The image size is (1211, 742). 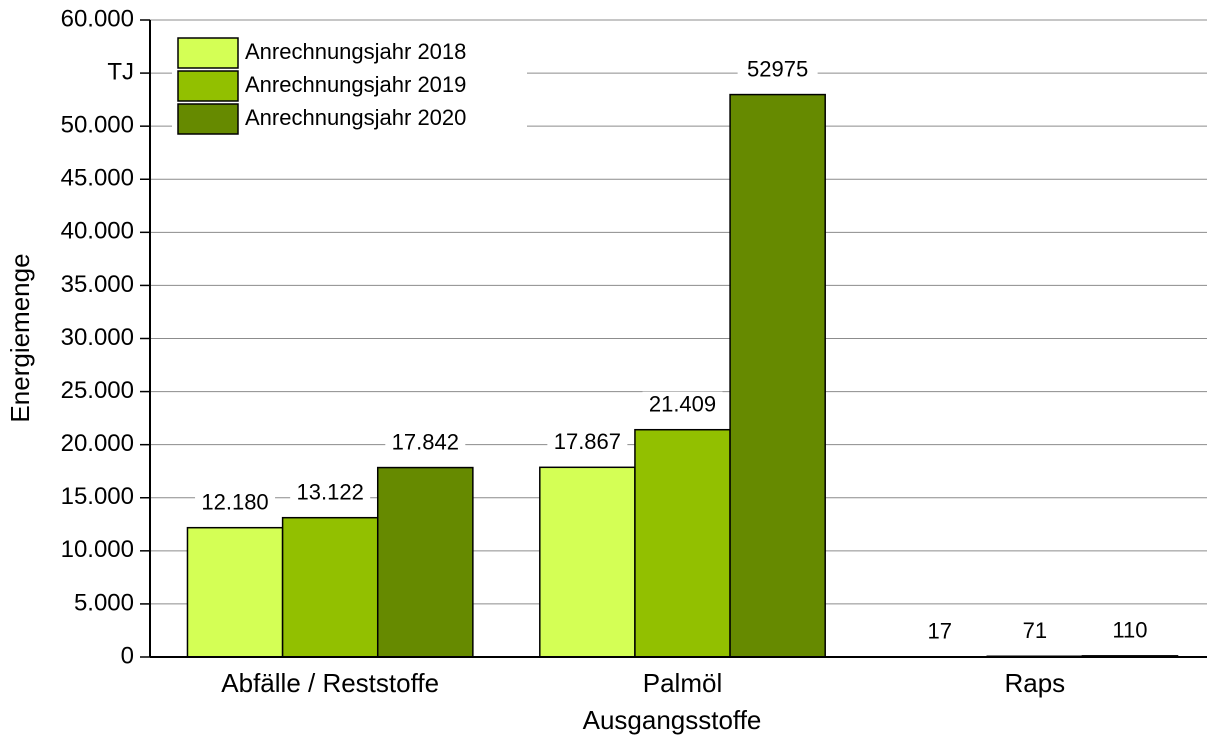 What do you see at coordinates (355, 51) in the screenshot?
I see `legend-label: Anrechnungsjahr 2018` at bounding box center [355, 51].